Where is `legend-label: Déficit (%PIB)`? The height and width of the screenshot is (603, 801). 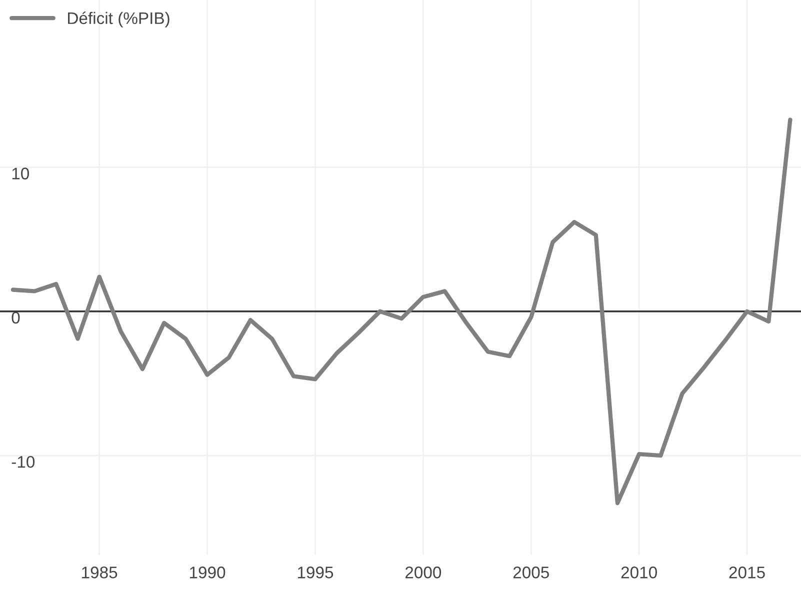 legend-label: Déficit (%PIB) is located at coordinates (119, 20).